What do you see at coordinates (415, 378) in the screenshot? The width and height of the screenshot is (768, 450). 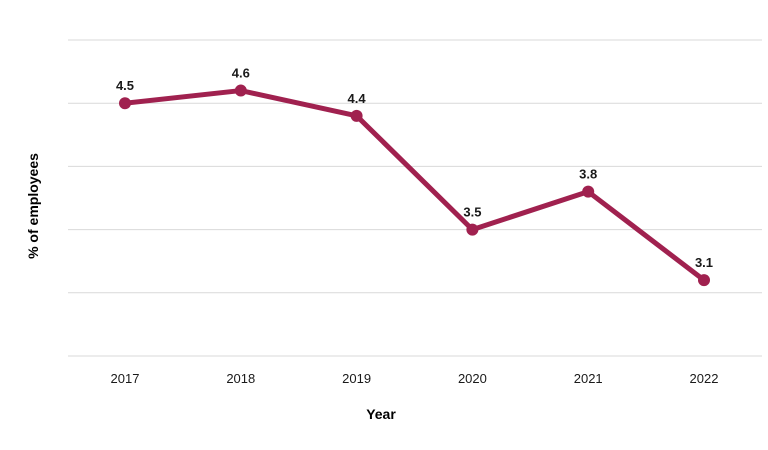 I see `x-axis-ticks: 2017 2018 2019 2020 2021 2022` at bounding box center [415, 378].